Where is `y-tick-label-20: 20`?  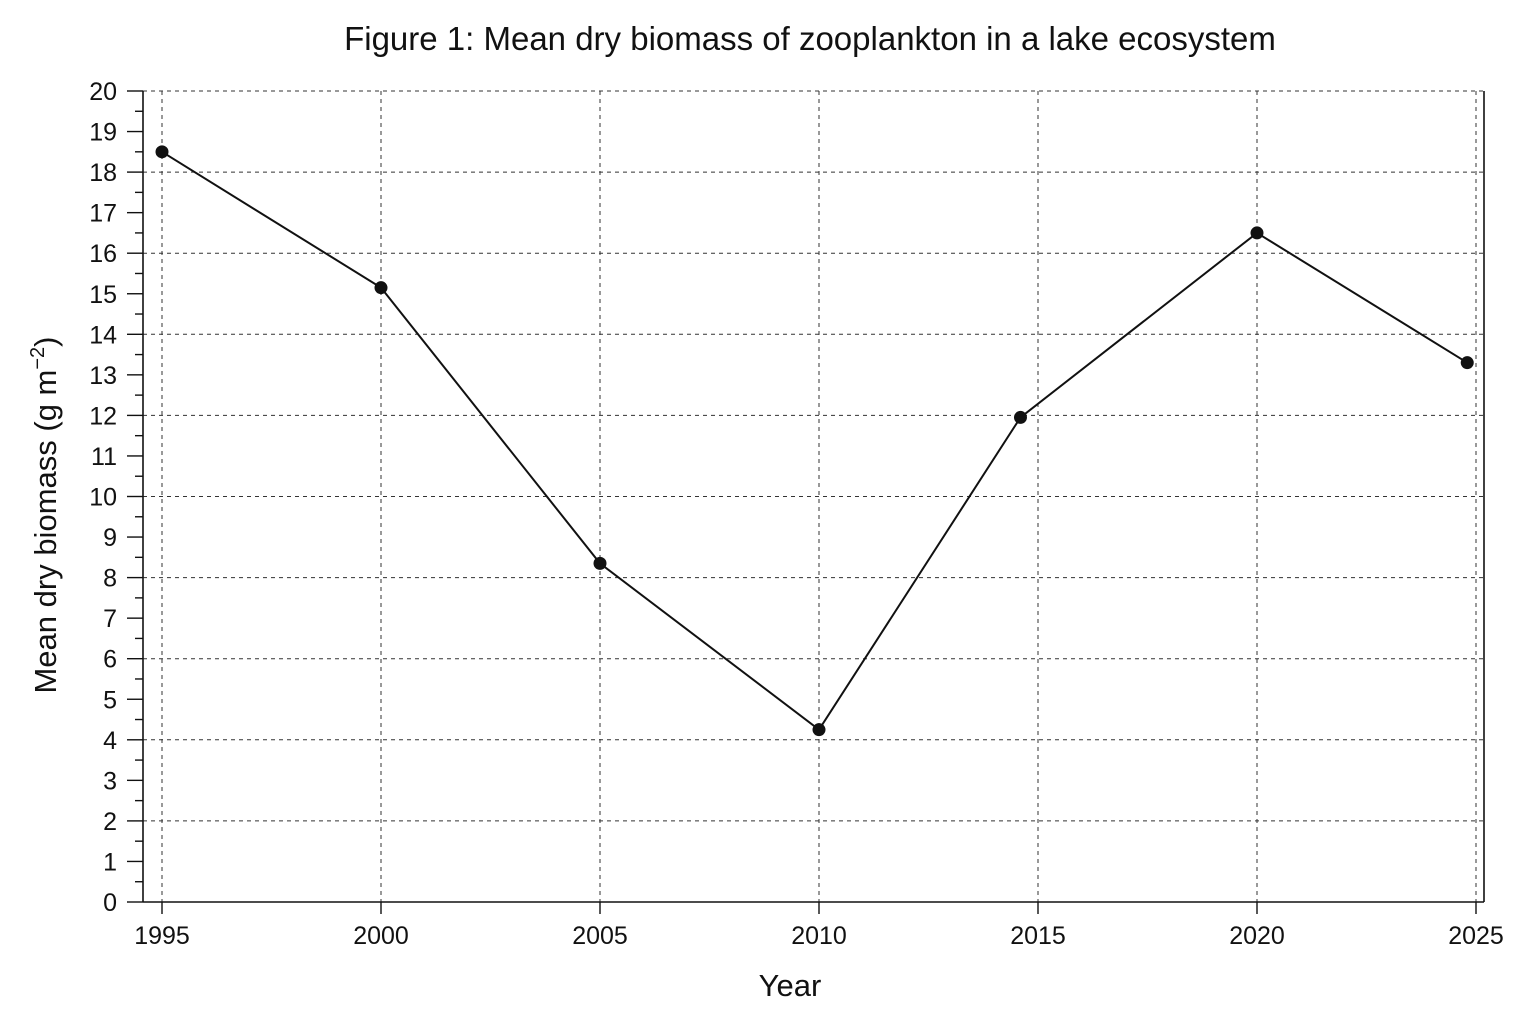 y-tick-label-20: 20 is located at coordinates (103, 92).